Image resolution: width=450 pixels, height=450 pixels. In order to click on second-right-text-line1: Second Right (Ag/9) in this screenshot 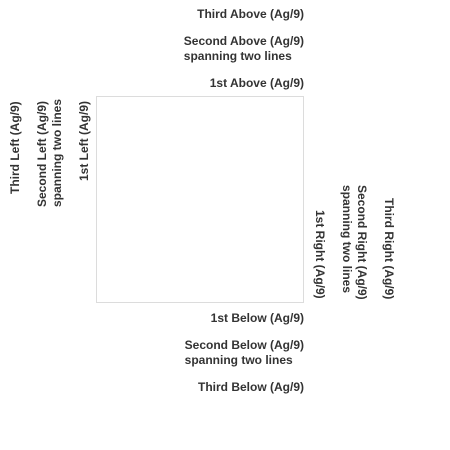, I will do `click(362, 242)`.